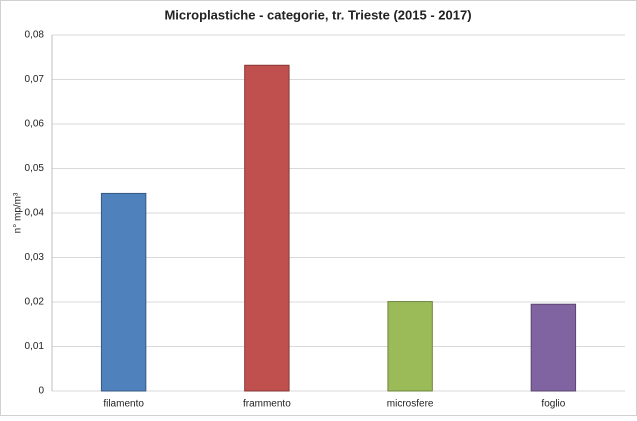  Describe the element at coordinates (18, 212) in the screenshot. I see `y-axis-label: n° mp/m³` at that location.